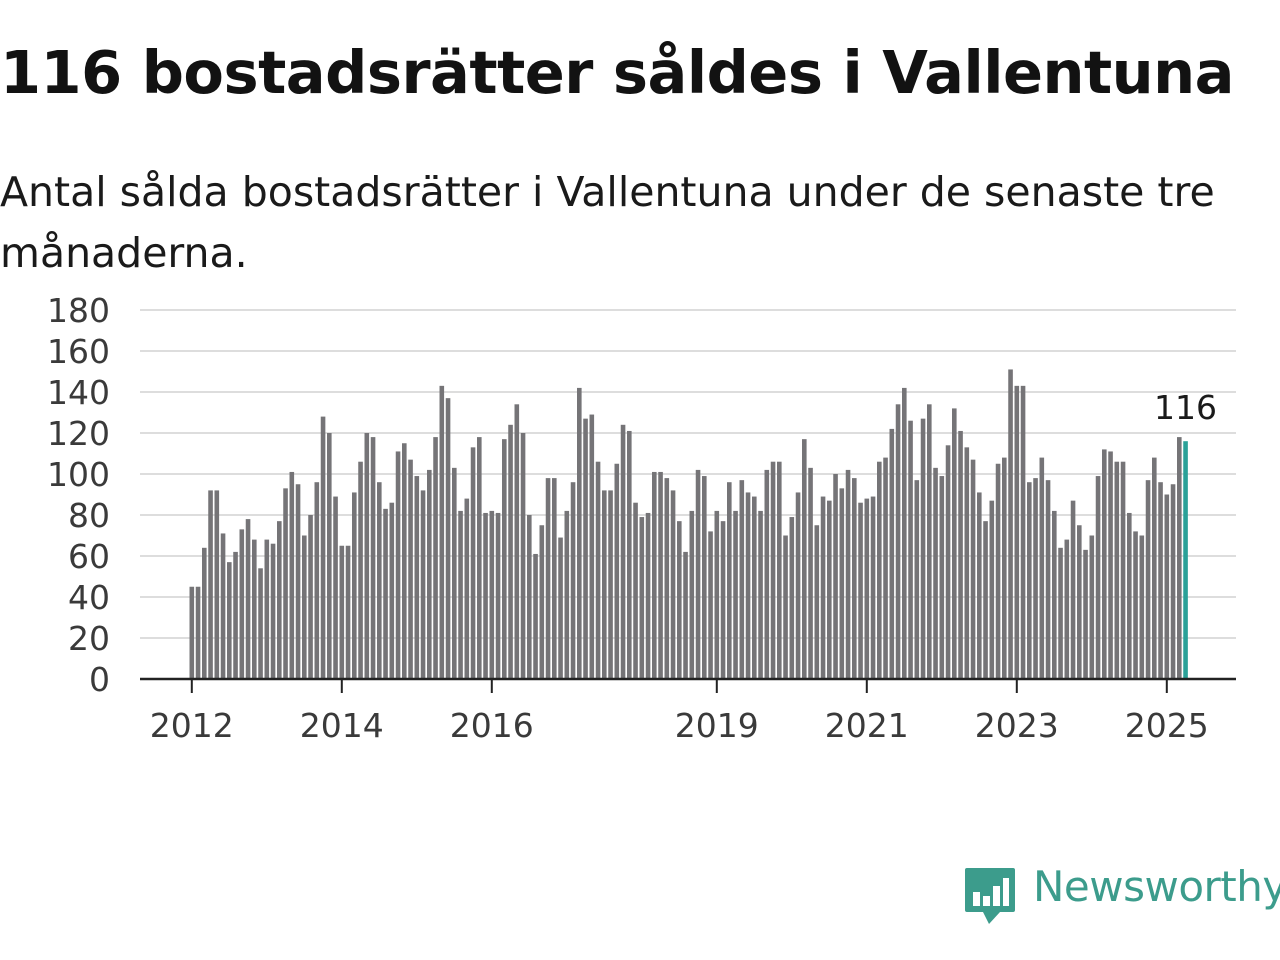 The height and width of the screenshot is (960, 1280). What do you see at coordinates (717, 725) in the screenshot?
I see `x-tick-label: 2019` at bounding box center [717, 725].